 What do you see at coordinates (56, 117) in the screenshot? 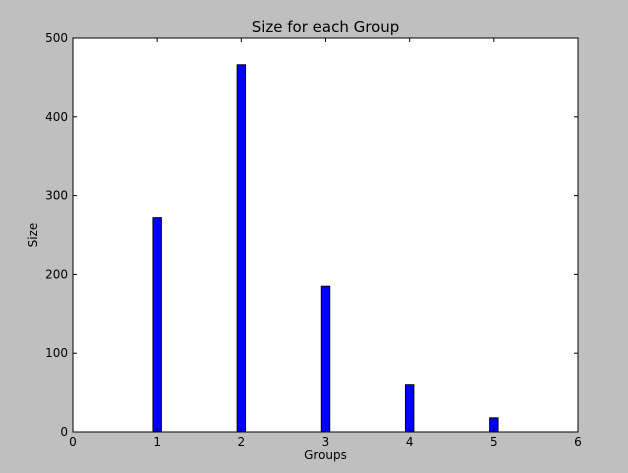
I see `y-tick-label: 400` at bounding box center [56, 117].